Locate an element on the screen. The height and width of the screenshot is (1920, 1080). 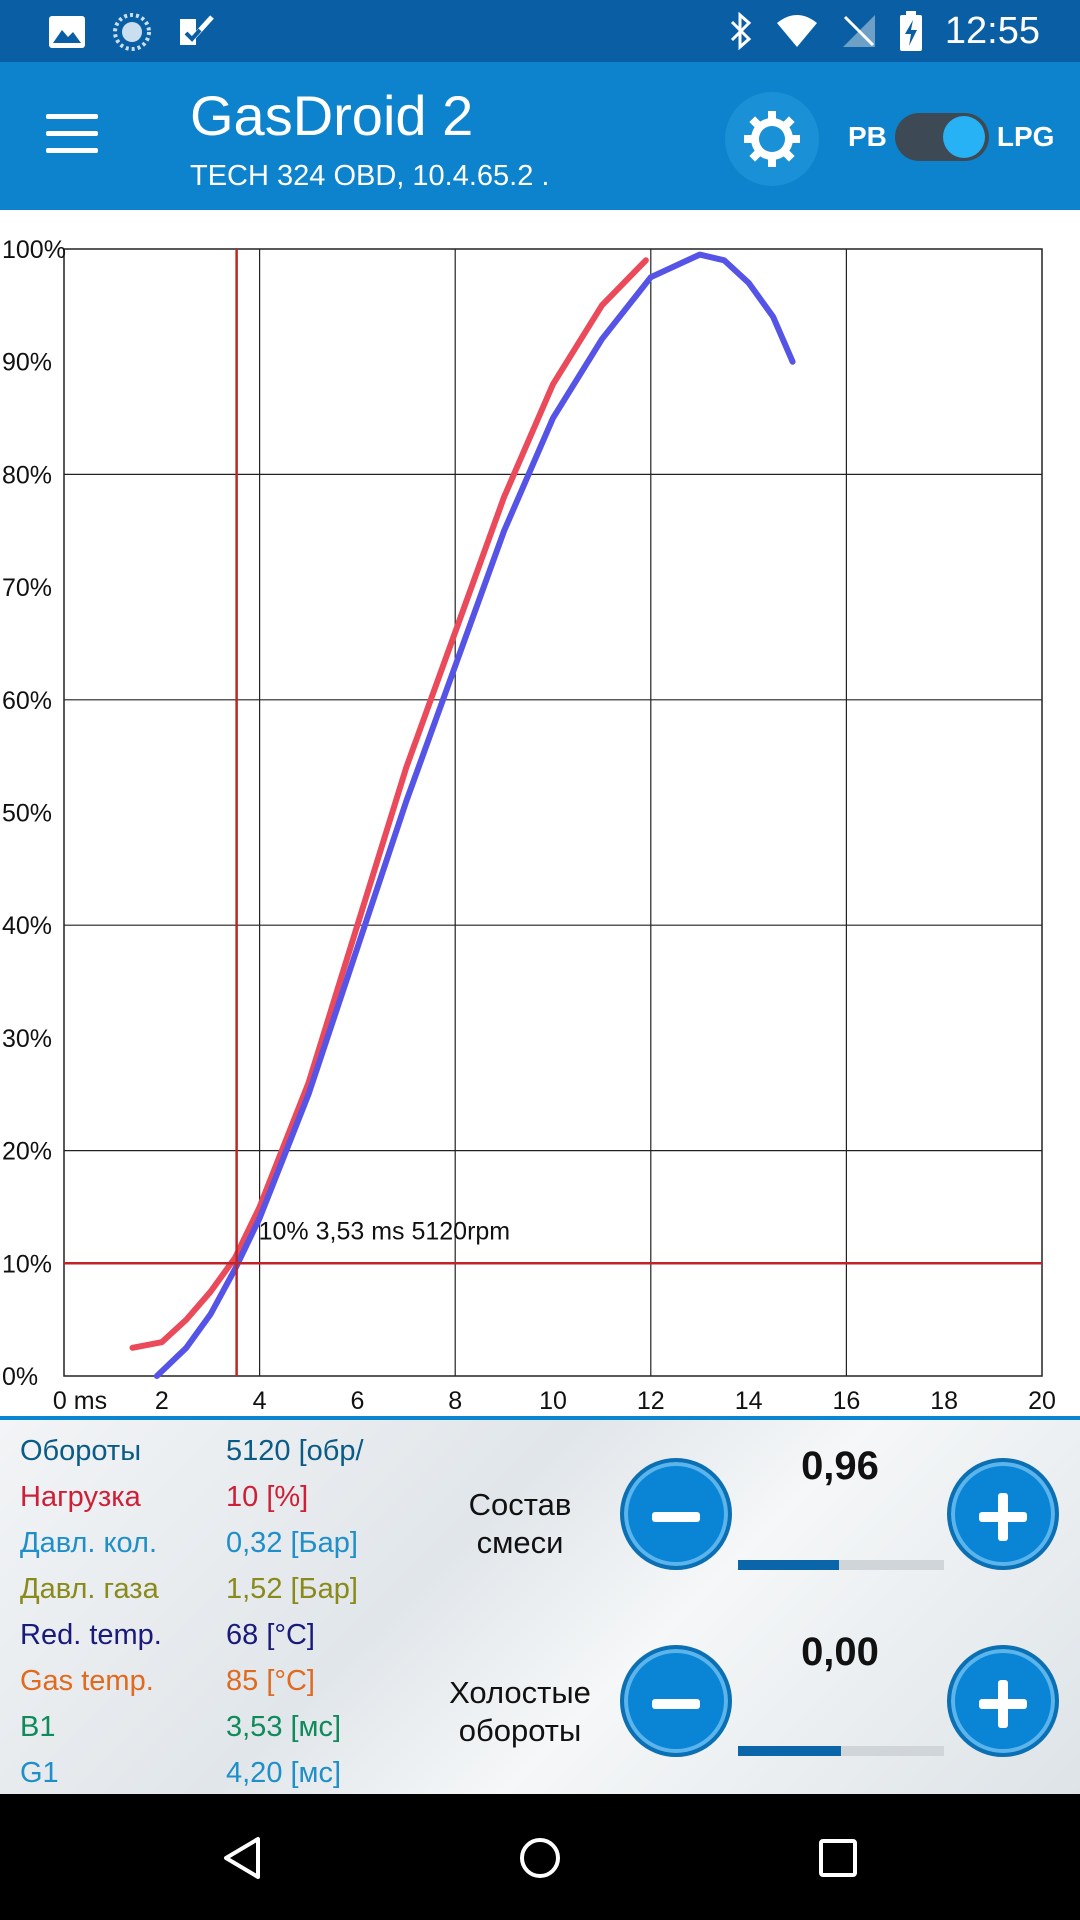
parameter-name: Red. temp. is located at coordinates (91, 1635).